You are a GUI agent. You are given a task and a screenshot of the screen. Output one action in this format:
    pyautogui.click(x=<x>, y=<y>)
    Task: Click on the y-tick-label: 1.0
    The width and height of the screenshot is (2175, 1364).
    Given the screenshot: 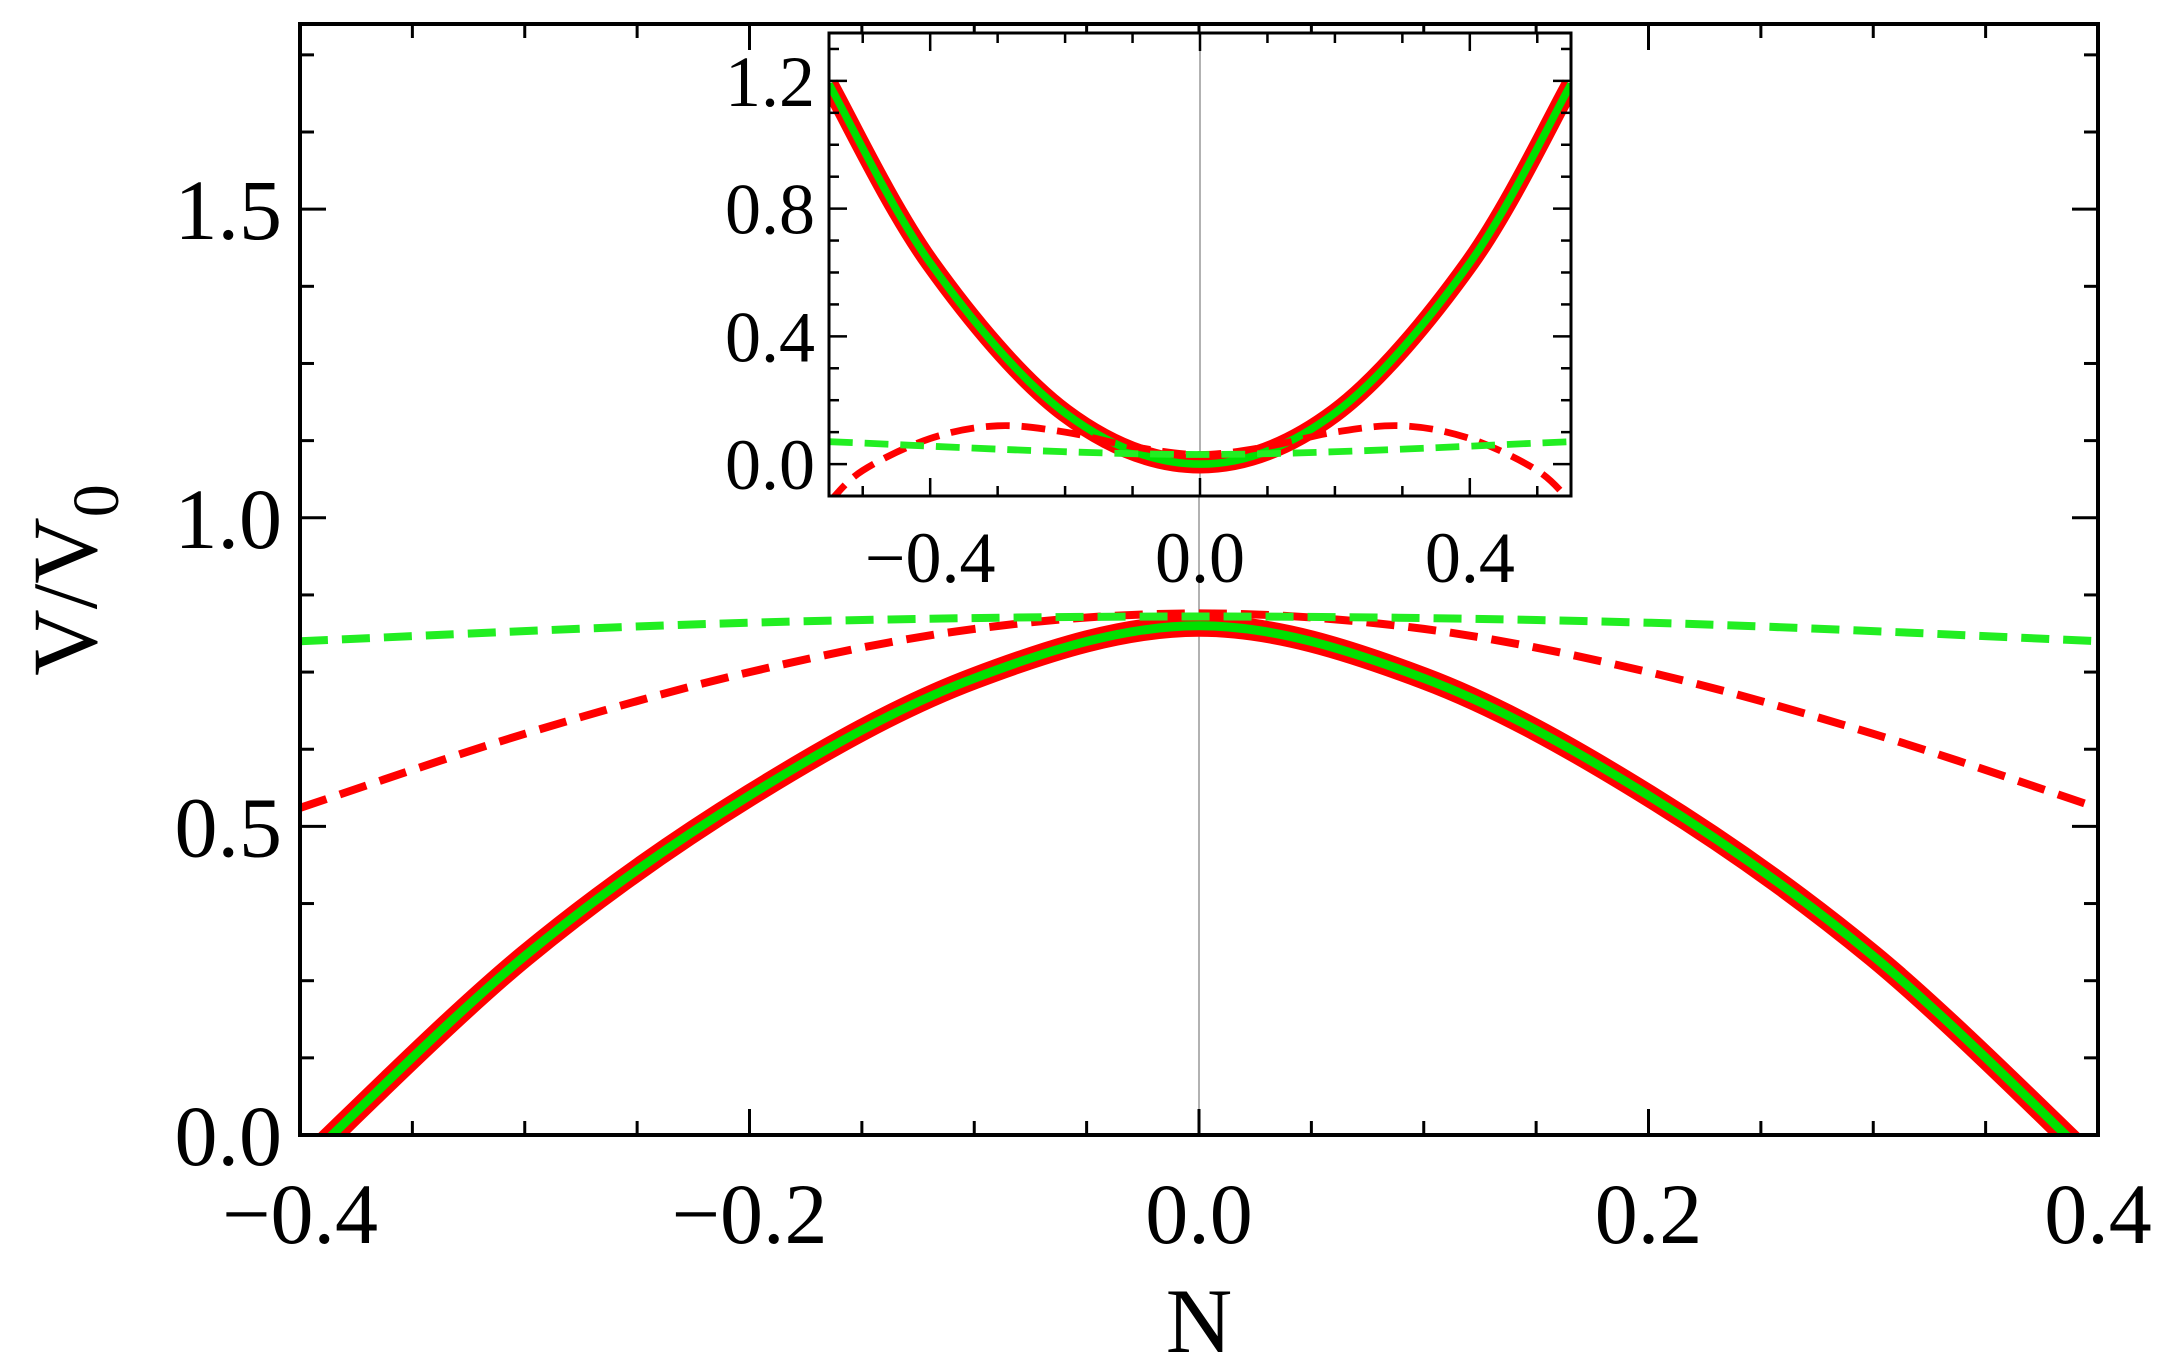 What is the action you would take?
    pyautogui.click(x=229, y=519)
    